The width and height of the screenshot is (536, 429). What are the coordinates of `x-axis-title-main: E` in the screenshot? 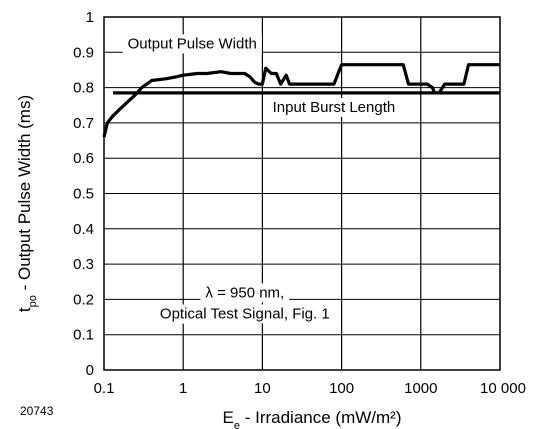 It's located at (228, 417).